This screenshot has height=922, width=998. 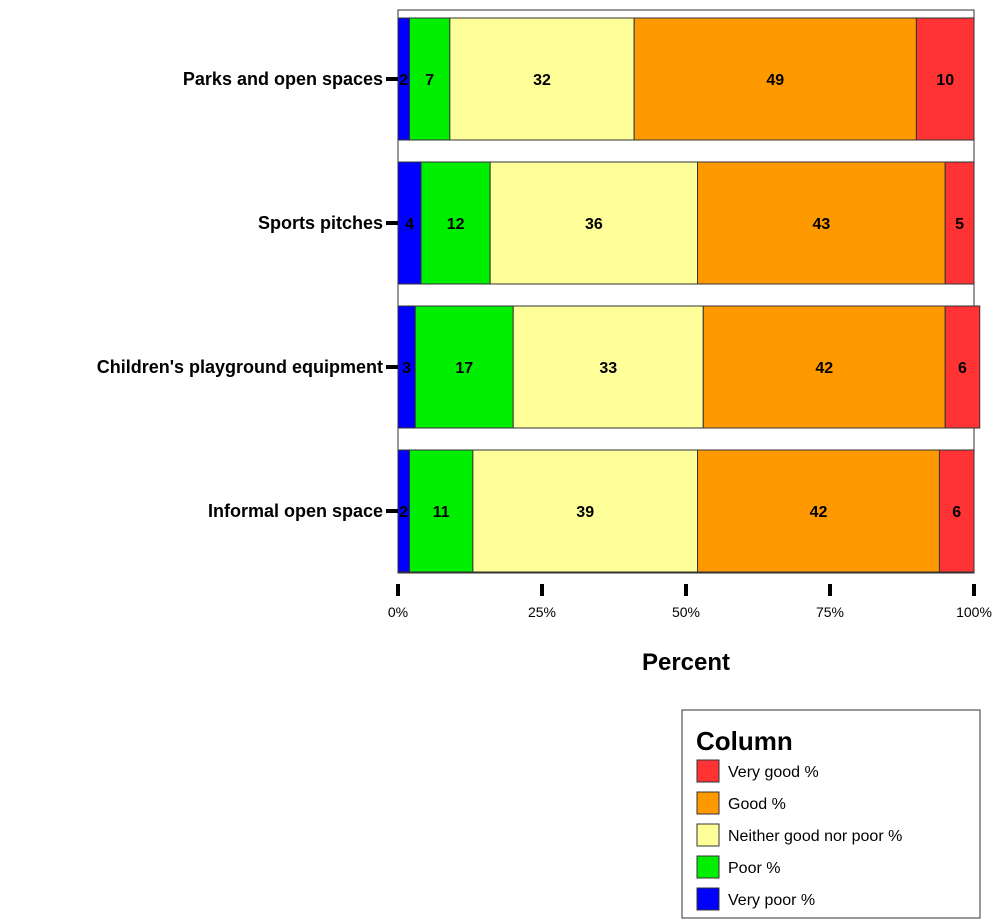 What do you see at coordinates (686, 612) in the screenshot?
I see `x-tick-label: 50%` at bounding box center [686, 612].